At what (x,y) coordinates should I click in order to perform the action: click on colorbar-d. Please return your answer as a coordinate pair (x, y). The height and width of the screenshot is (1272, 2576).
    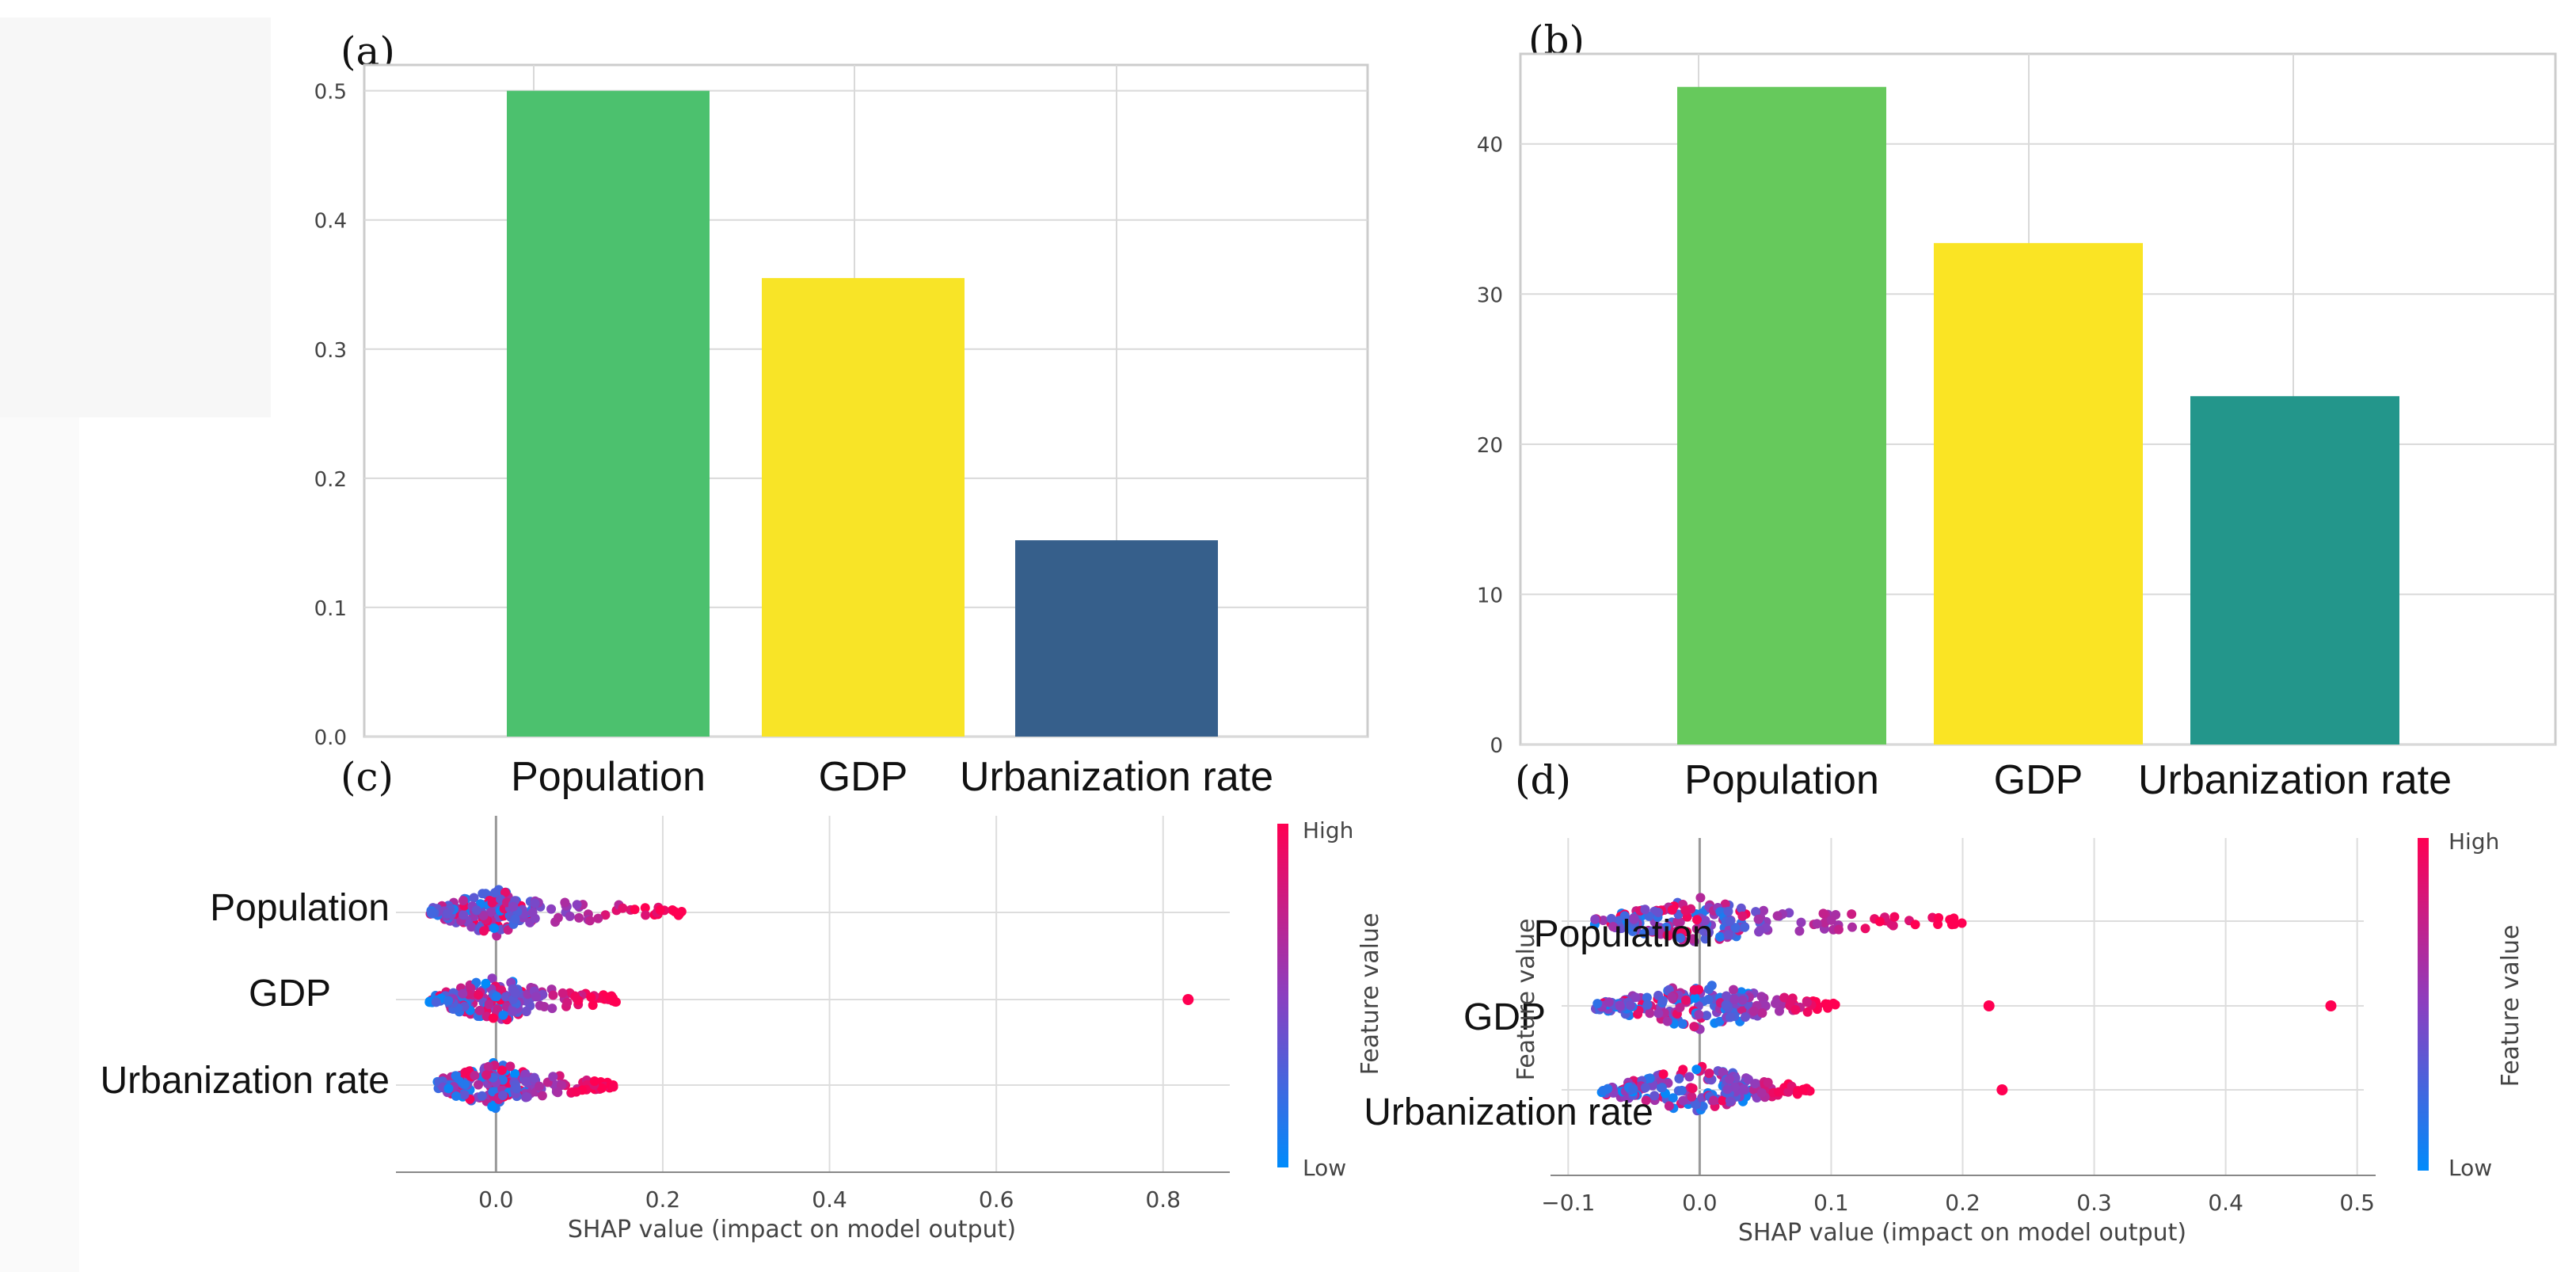
    Looking at the image, I should click on (2423, 1004).